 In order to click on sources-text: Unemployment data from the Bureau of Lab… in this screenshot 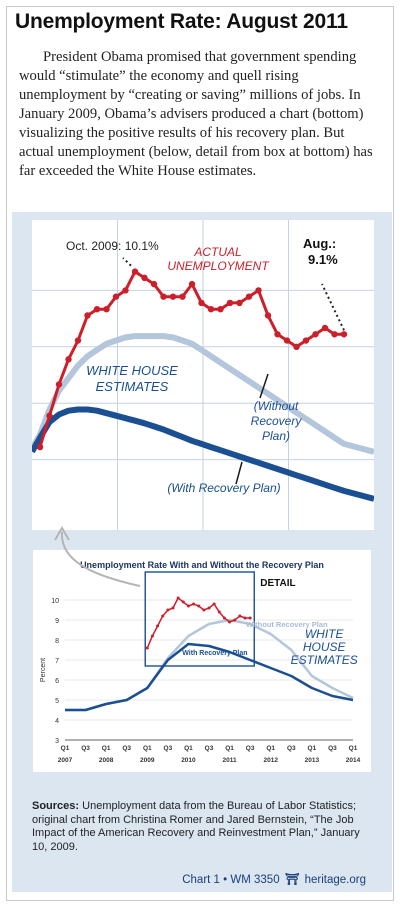, I will do `click(196, 826)`.